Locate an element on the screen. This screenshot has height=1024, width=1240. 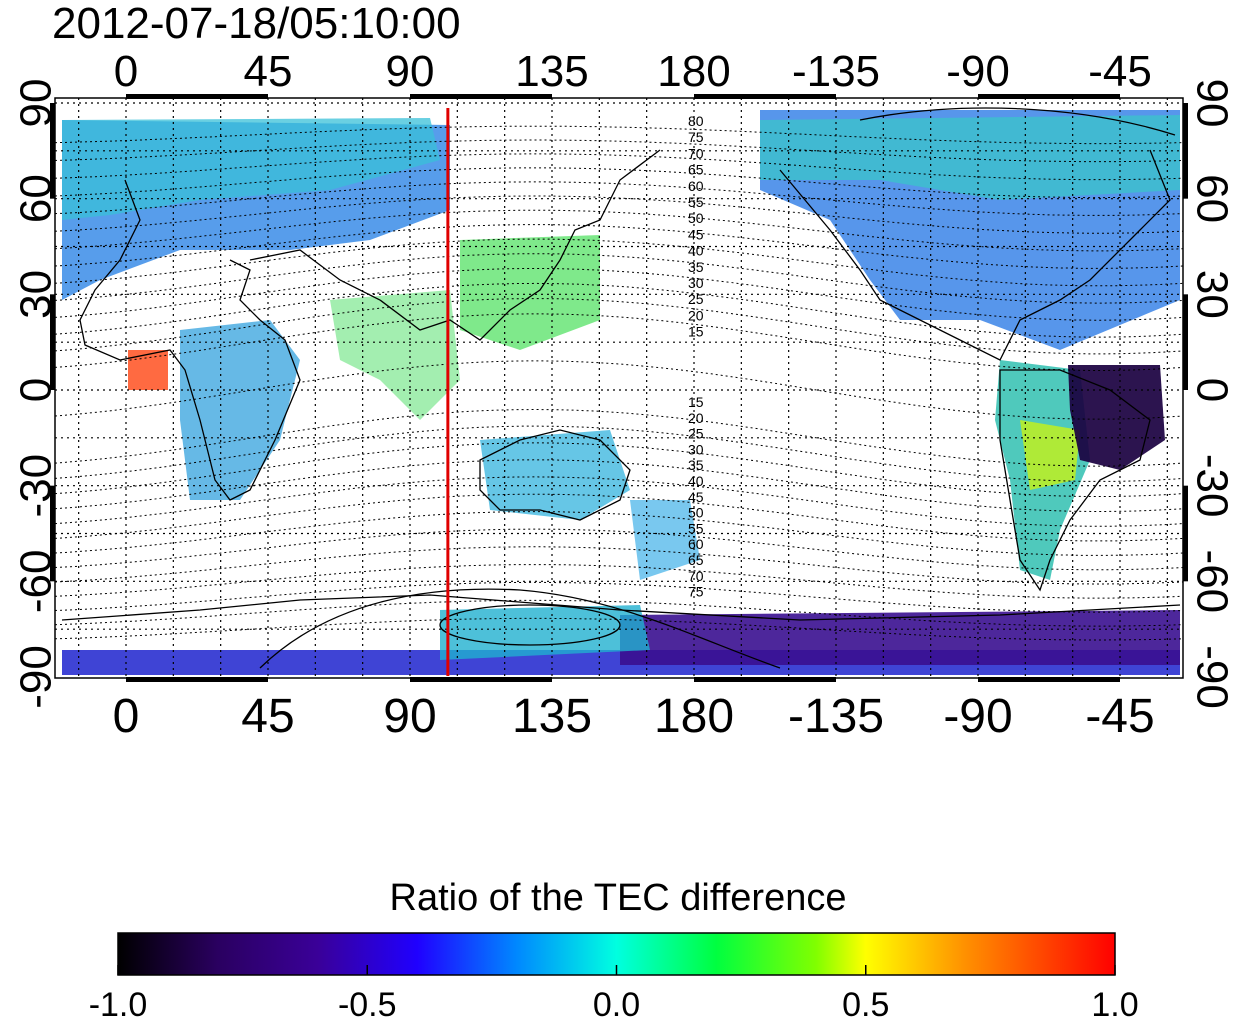
colorbar-tick-label: 0.0 is located at coordinates (616, 1005).